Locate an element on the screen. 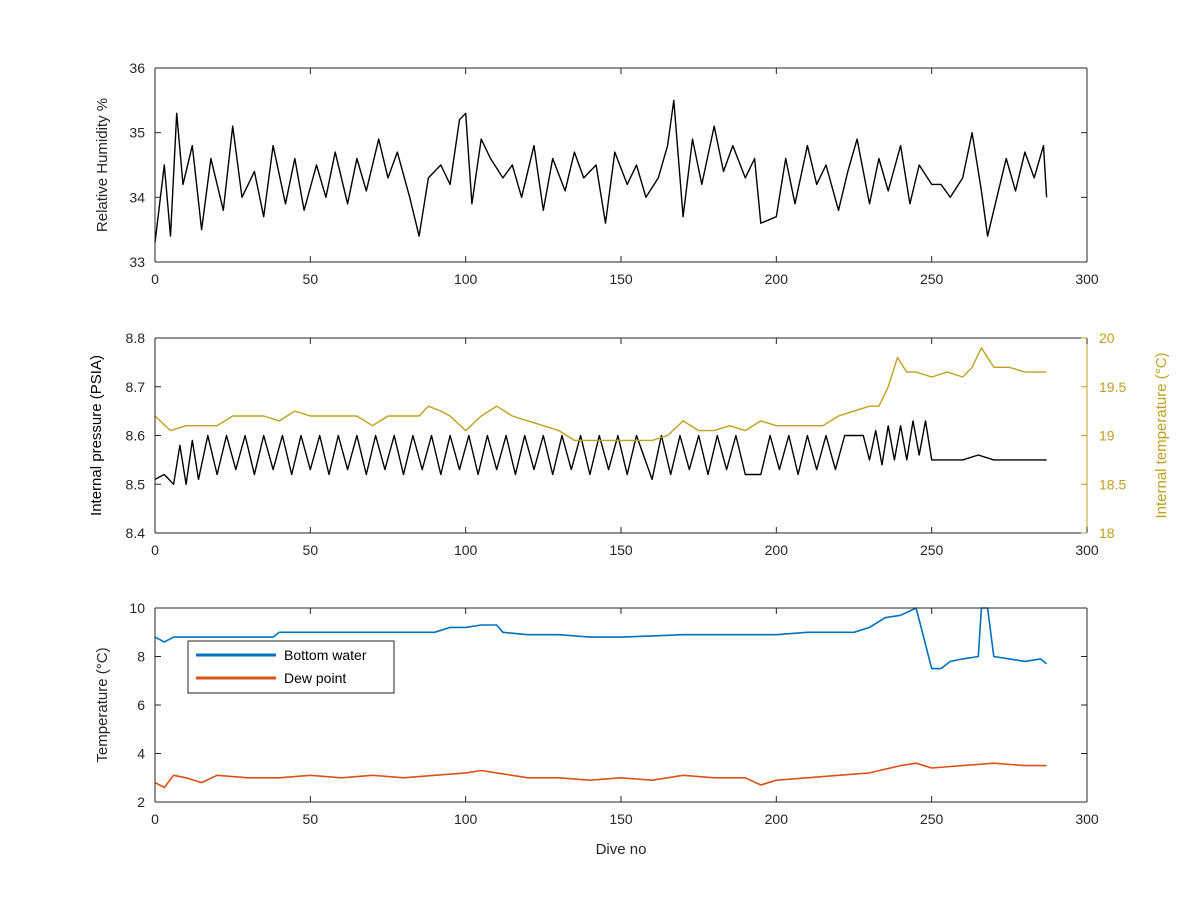 Image resolution: width=1200 pixels, height=900 pixels. legend-label-bottom-water: Bottom water is located at coordinates (325, 655).